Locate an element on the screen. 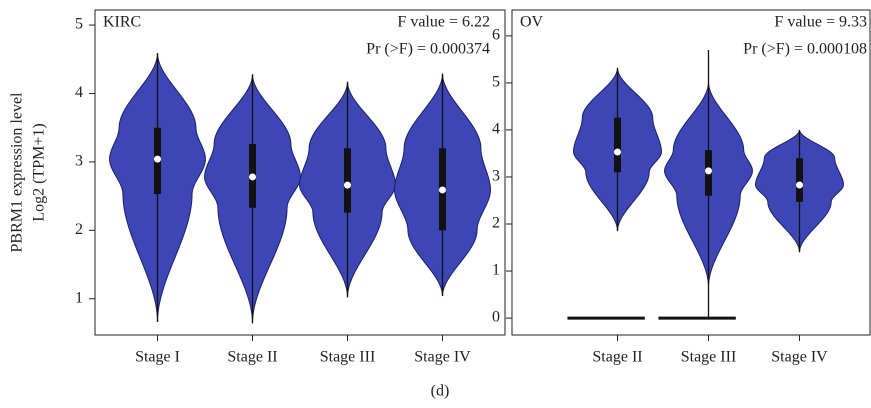 The height and width of the screenshot is (408, 871). annotation: Pr (>F) = 0.000374 is located at coordinates (428, 49).